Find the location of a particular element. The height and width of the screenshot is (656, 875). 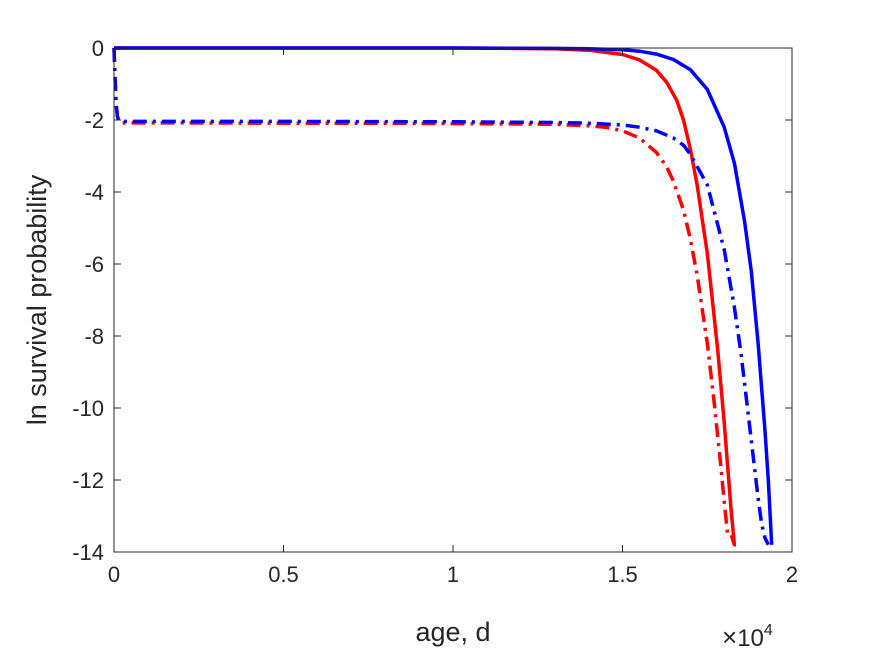

x-multiplier-base: 10 is located at coordinates (750, 638).